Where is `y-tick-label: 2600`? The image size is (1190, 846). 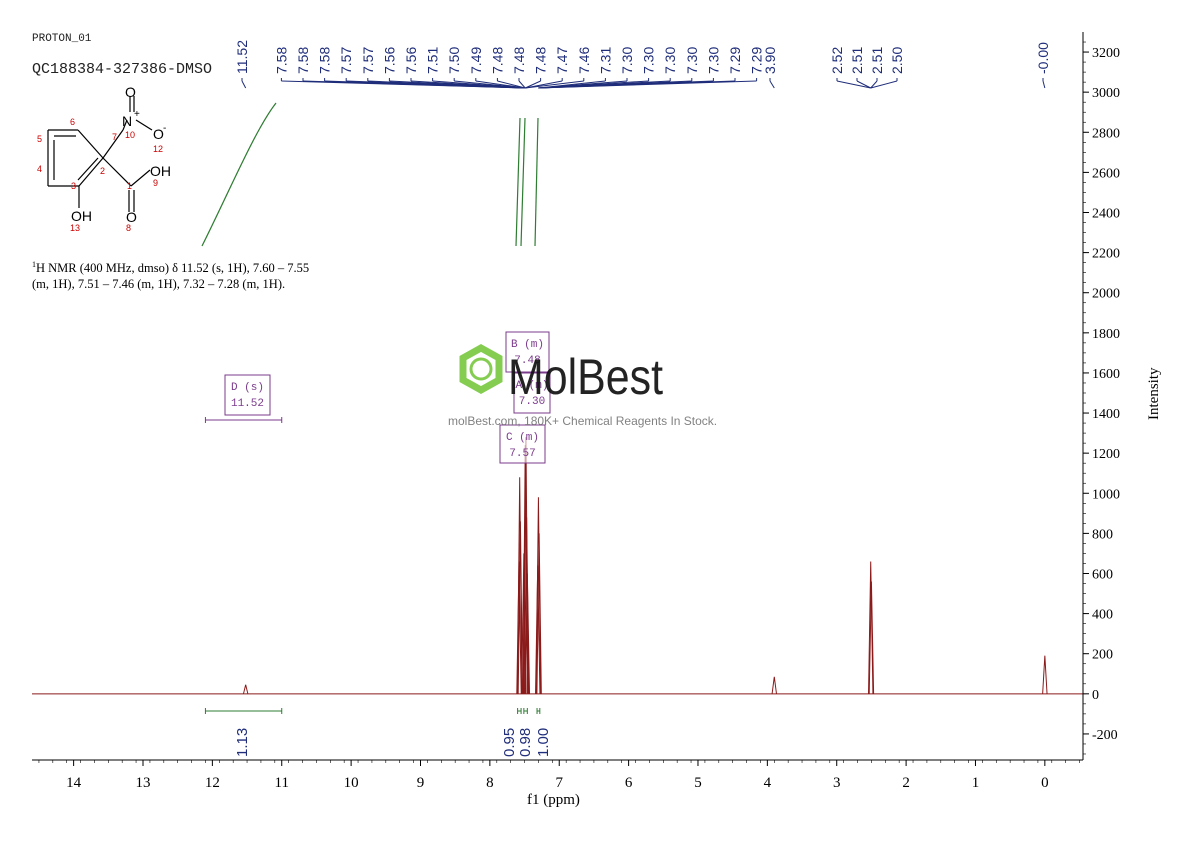 y-tick-label: 2600 is located at coordinates (1106, 173).